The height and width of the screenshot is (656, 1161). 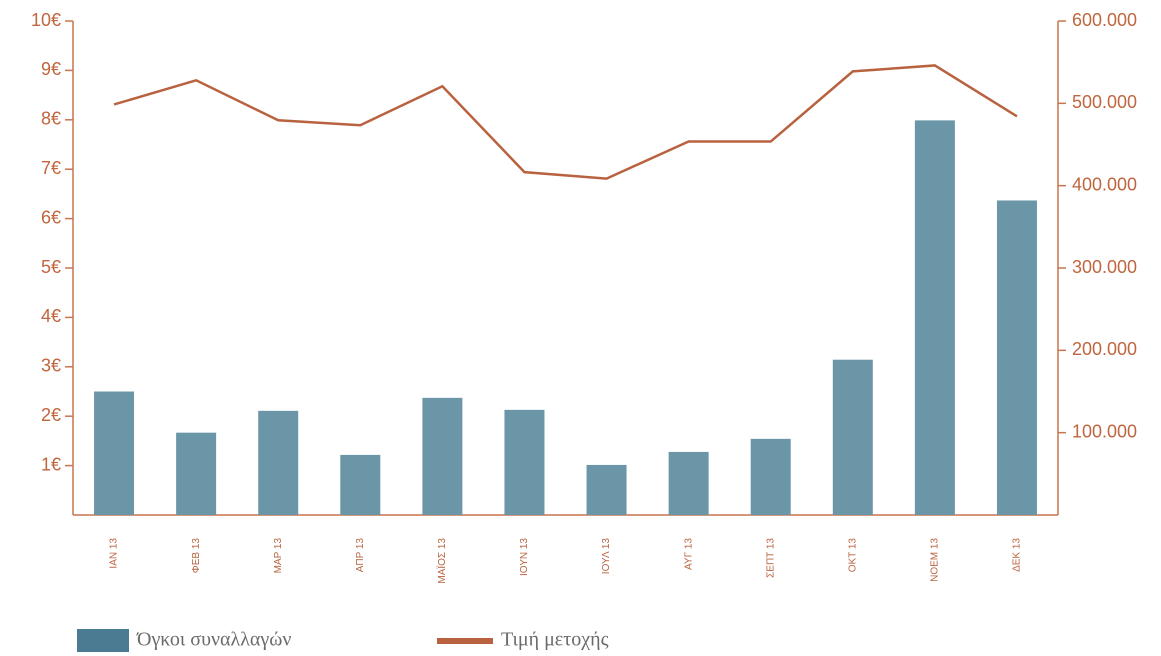 What do you see at coordinates (1104, 20) in the screenshot?
I see `y2-tick-label: 600.000` at bounding box center [1104, 20].